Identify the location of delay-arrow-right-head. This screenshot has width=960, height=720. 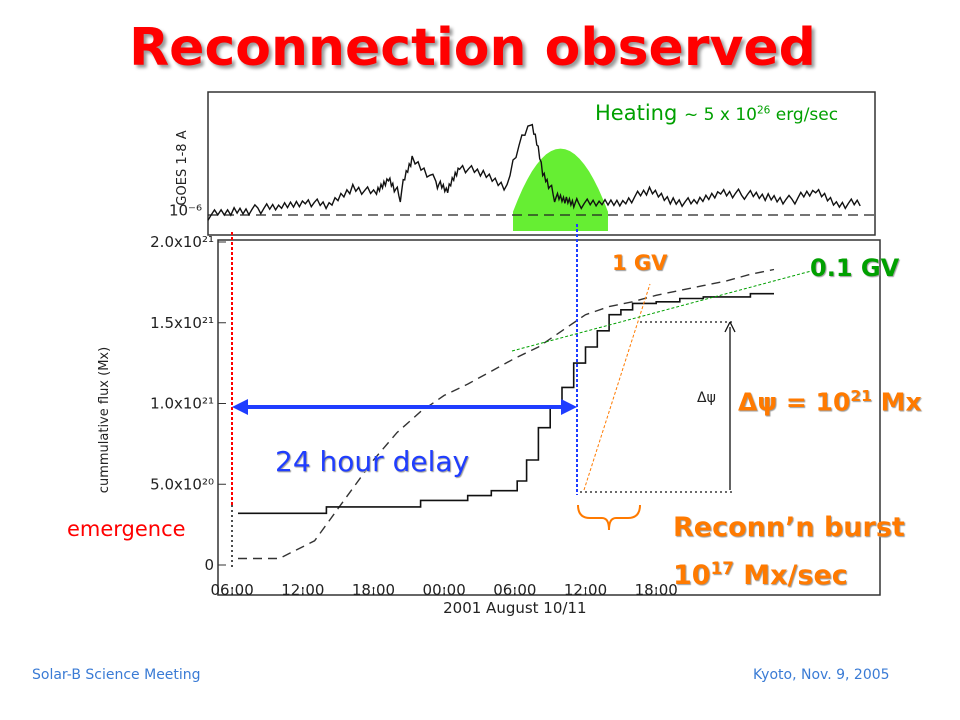
(569, 407).